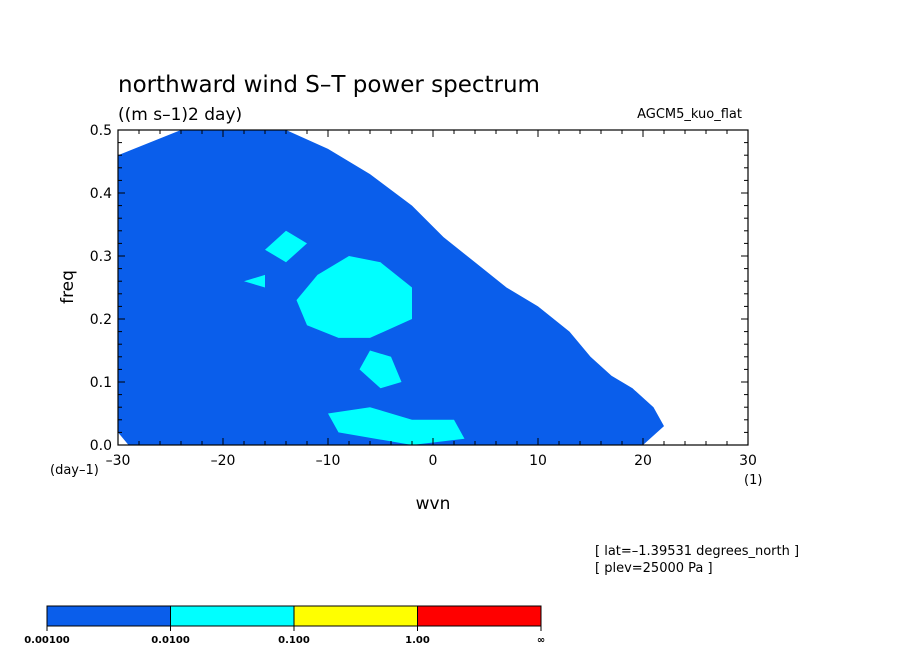 The width and height of the screenshot is (904, 654). What do you see at coordinates (328, 461) in the screenshot?
I see `x-tick-label: –10` at bounding box center [328, 461].